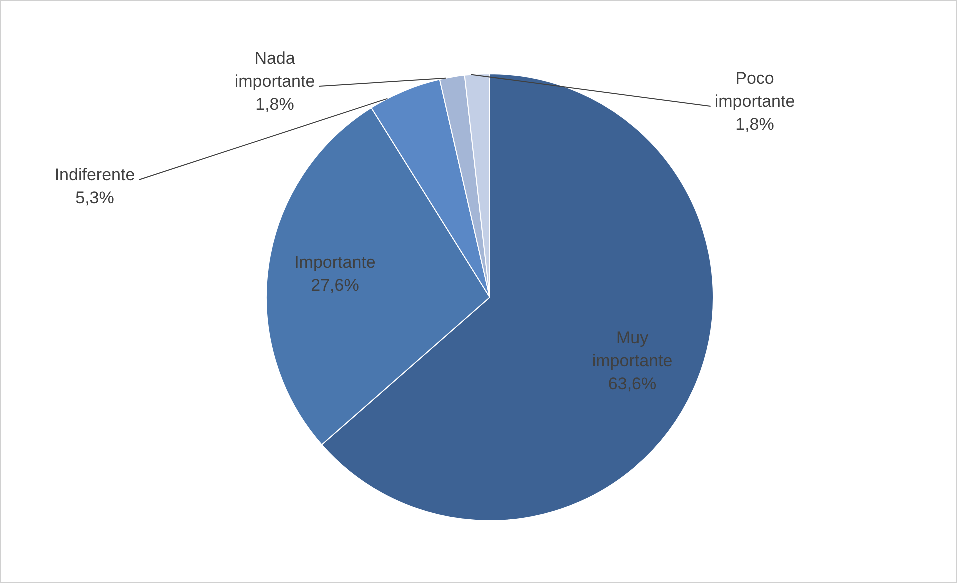 This screenshot has width=957, height=583. What do you see at coordinates (335, 285) in the screenshot?
I see `data-label: 27,6%` at bounding box center [335, 285].